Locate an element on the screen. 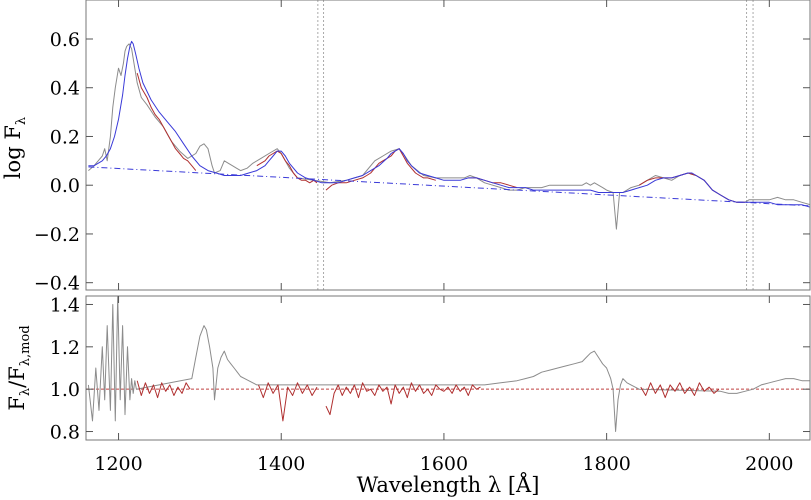  x-tick-label-4: 2000 is located at coordinates (769, 464).